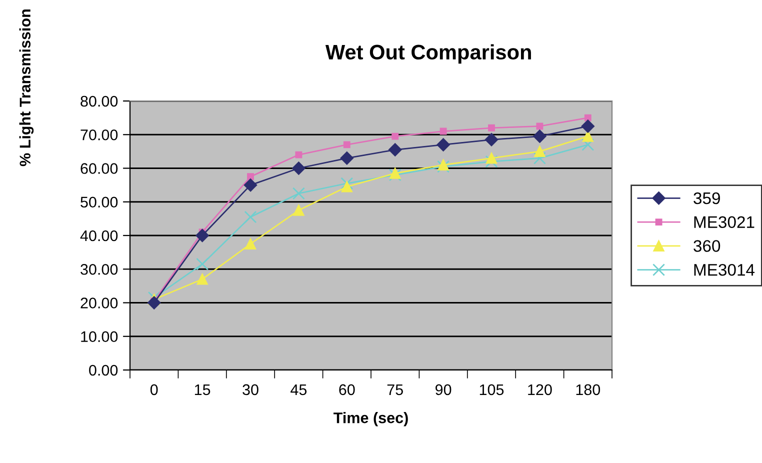 Image resolution: width=762 pixels, height=463 pixels. What do you see at coordinates (99, 303) in the screenshot?
I see `y-tick-label: 20.00` at bounding box center [99, 303].